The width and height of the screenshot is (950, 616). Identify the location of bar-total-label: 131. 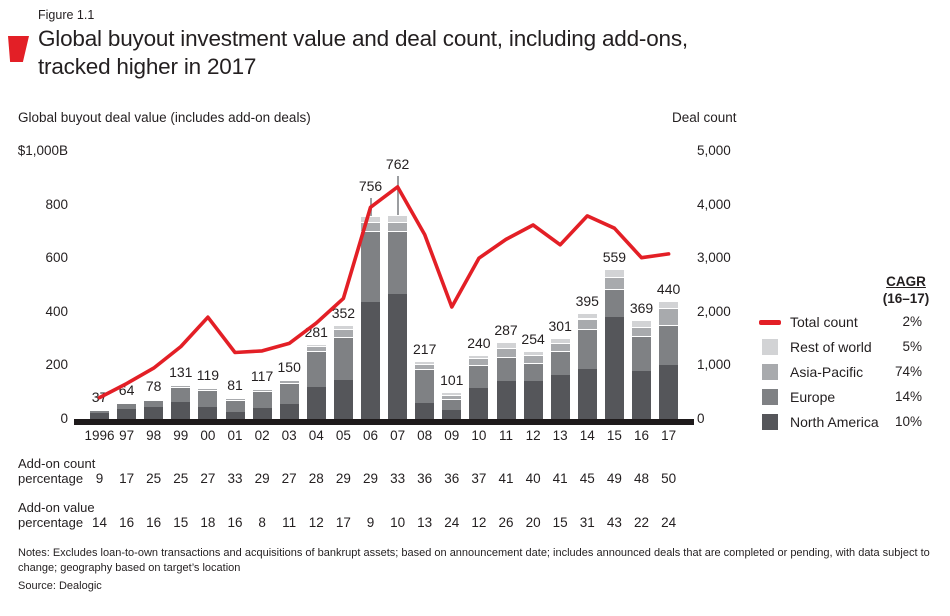
(181, 371).